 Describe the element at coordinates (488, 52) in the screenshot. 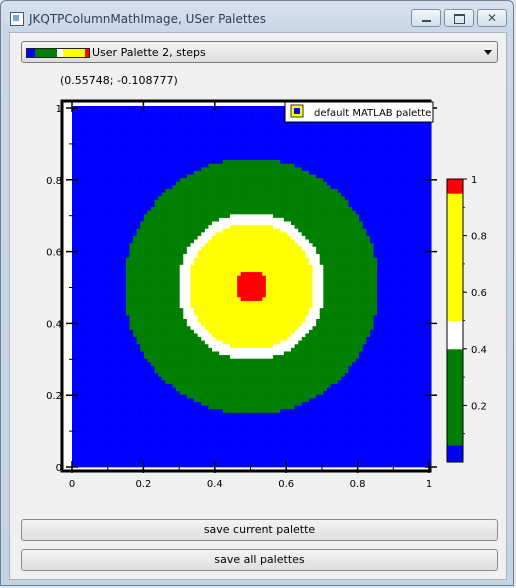

I see `chevron-down-icon` at that location.